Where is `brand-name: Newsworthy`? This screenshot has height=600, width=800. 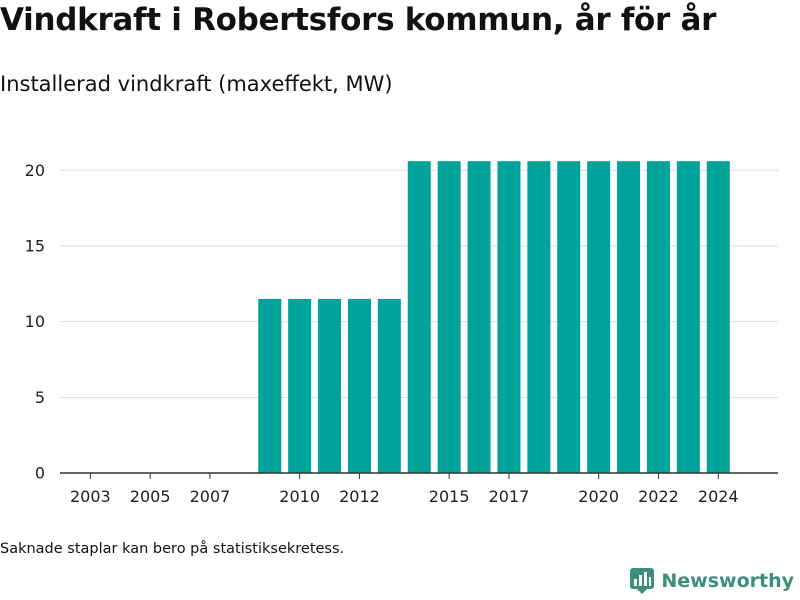 brand-name: Newsworthy is located at coordinates (727, 581).